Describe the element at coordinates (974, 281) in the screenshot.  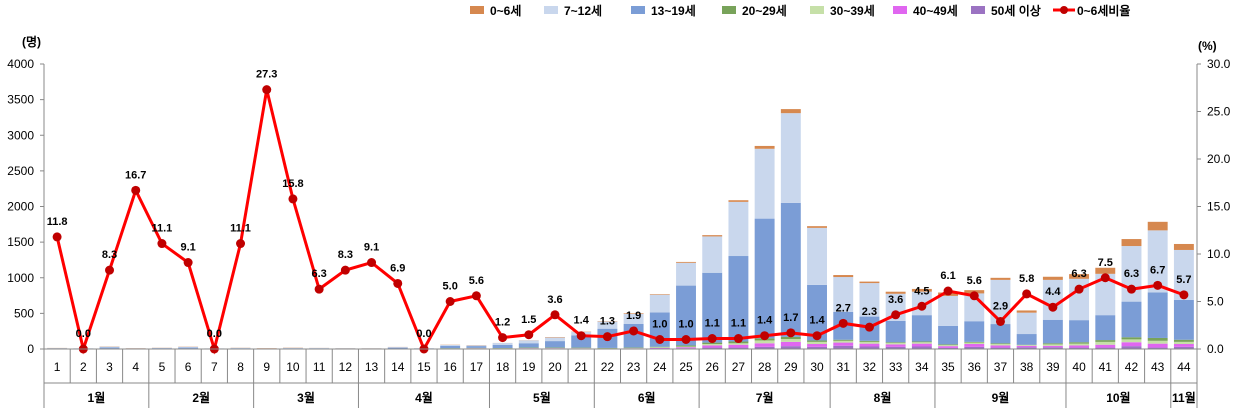
I see `ratio-data-label: 5.6` at that location.